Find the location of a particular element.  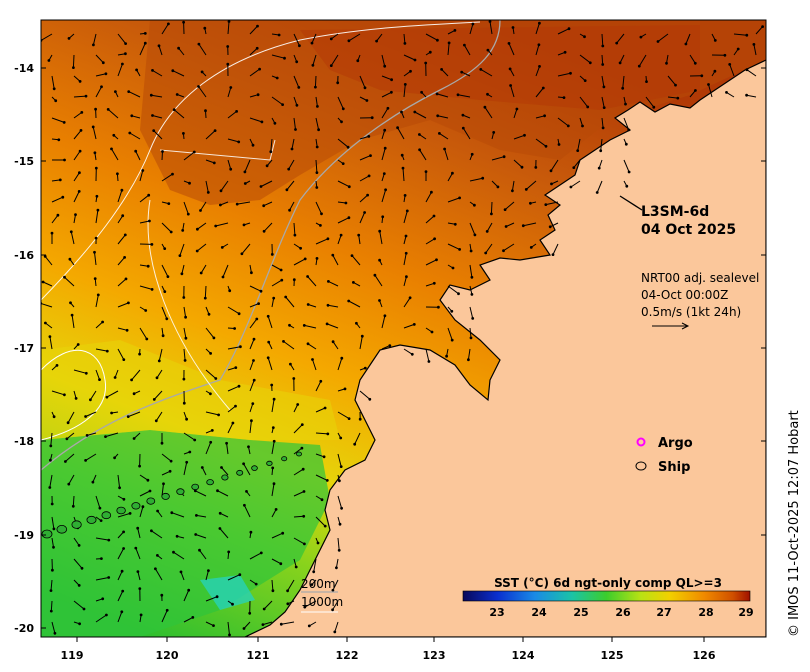

argo-marker is located at coordinates (641, 442).